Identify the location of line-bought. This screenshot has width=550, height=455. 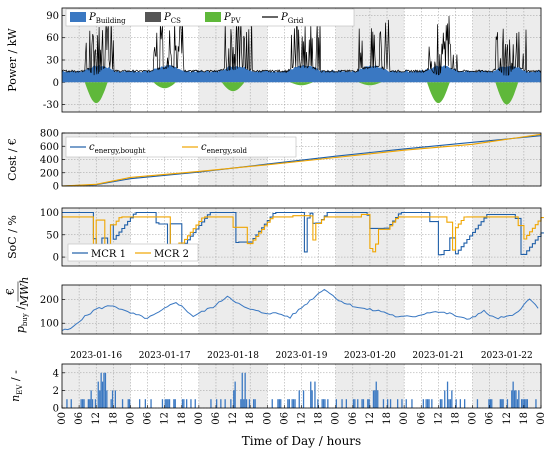
(301, 161).